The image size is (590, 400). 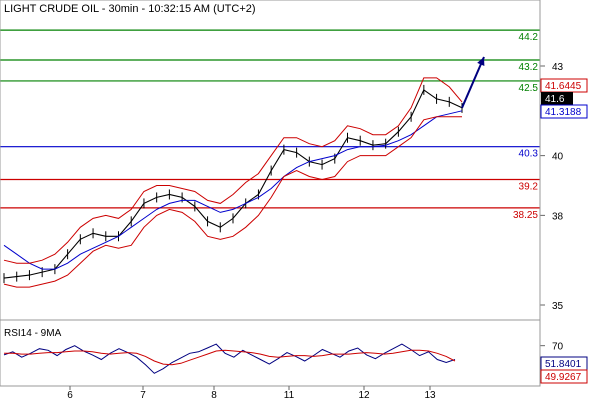 What do you see at coordinates (563, 86) in the screenshot?
I see `price-badge-label-0: 41.6445` at bounding box center [563, 86].